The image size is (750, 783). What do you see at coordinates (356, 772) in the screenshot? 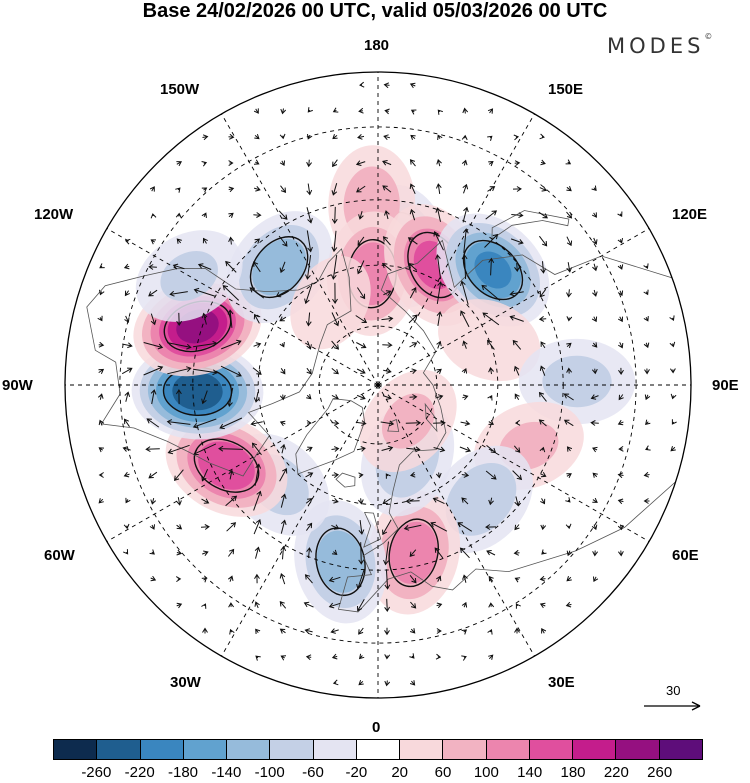
I see `colorbar-tick-label: -20` at bounding box center [356, 772].